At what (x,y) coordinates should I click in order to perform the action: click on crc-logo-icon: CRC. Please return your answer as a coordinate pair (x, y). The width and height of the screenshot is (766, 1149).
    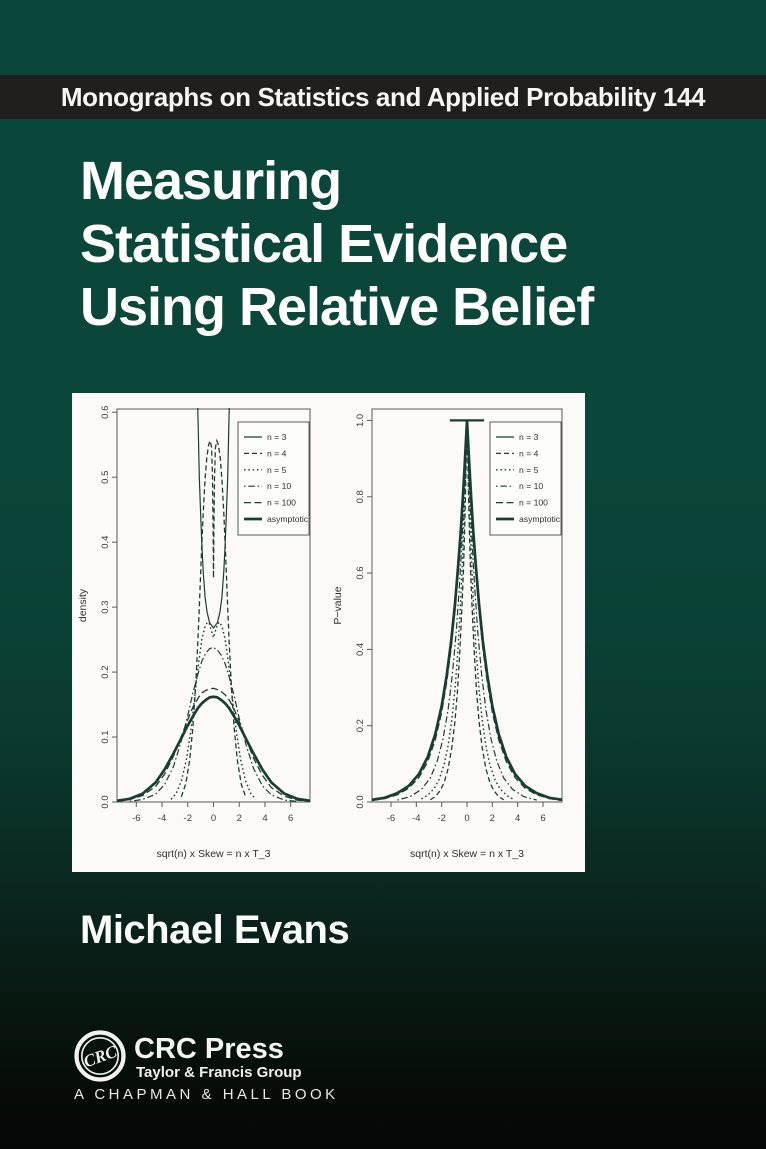
    Looking at the image, I should click on (100, 1056).